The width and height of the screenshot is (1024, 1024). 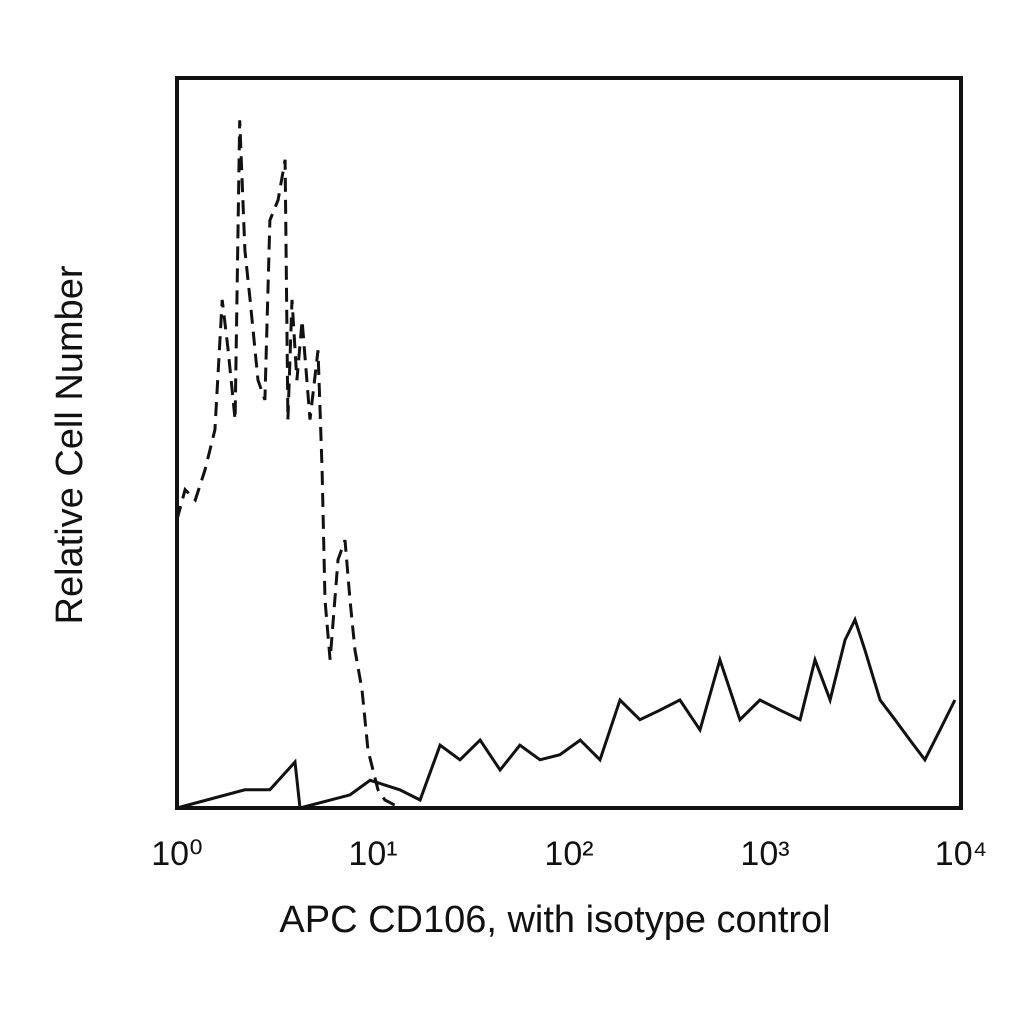 I want to click on x-tick-label: 10⁴, so click(x=961, y=854).